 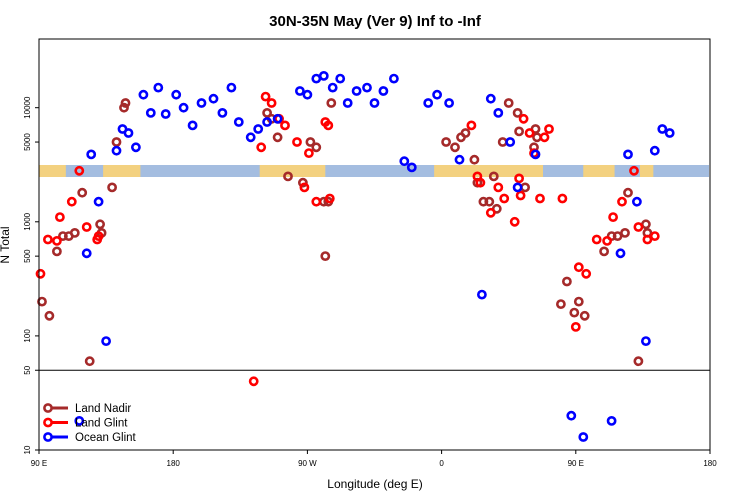 I want to click on y-axis-label: N Total, so click(x=6, y=244).